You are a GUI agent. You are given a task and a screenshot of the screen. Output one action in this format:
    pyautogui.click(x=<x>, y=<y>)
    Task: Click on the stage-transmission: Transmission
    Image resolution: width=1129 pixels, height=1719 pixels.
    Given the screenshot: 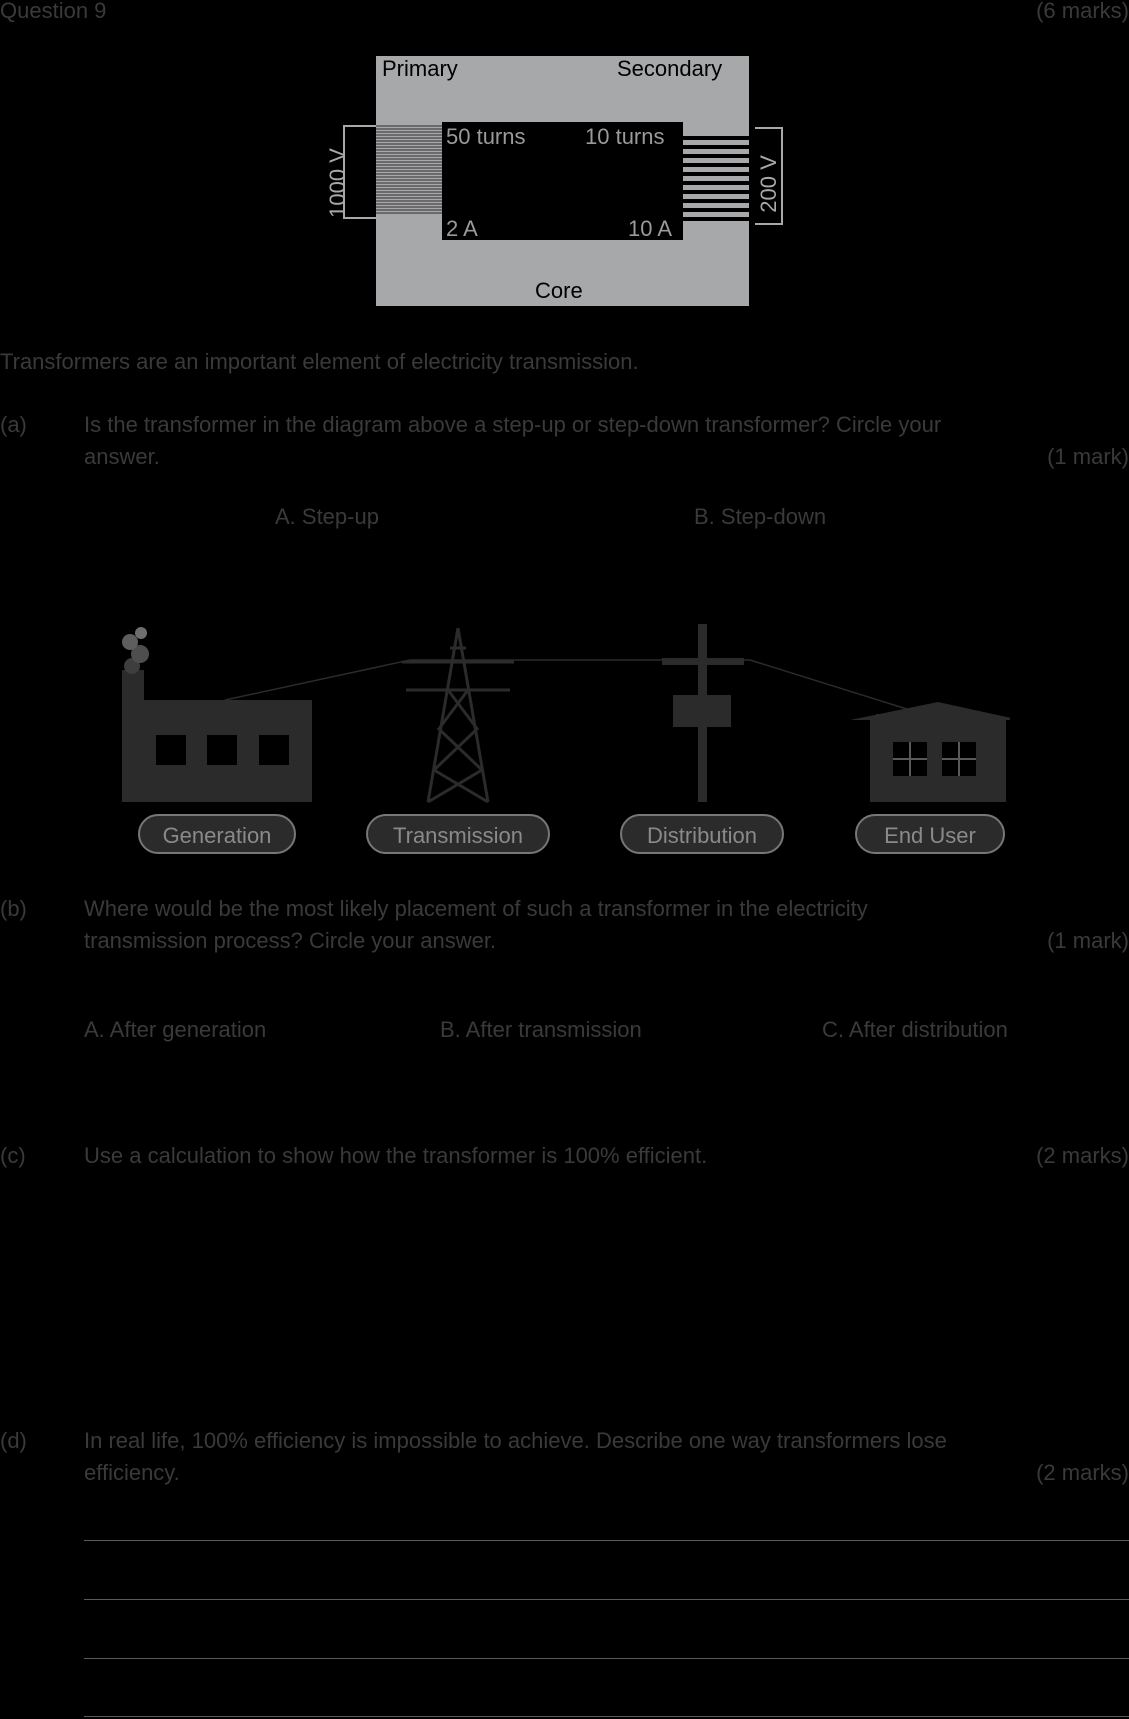 What is the action you would take?
    pyautogui.click(x=458, y=835)
    